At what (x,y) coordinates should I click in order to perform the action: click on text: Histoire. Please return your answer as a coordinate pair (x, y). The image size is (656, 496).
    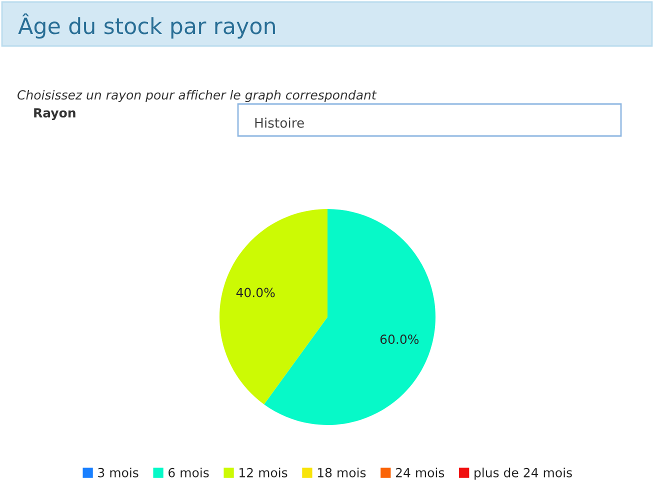
    Looking at the image, I should click on (279, 123).